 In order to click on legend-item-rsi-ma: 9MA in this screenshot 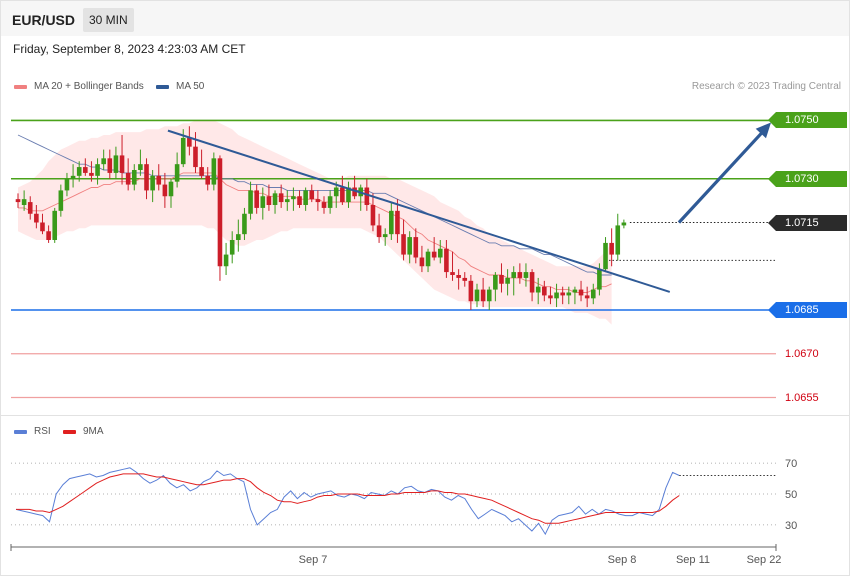, I will do `click(83, 431)`.